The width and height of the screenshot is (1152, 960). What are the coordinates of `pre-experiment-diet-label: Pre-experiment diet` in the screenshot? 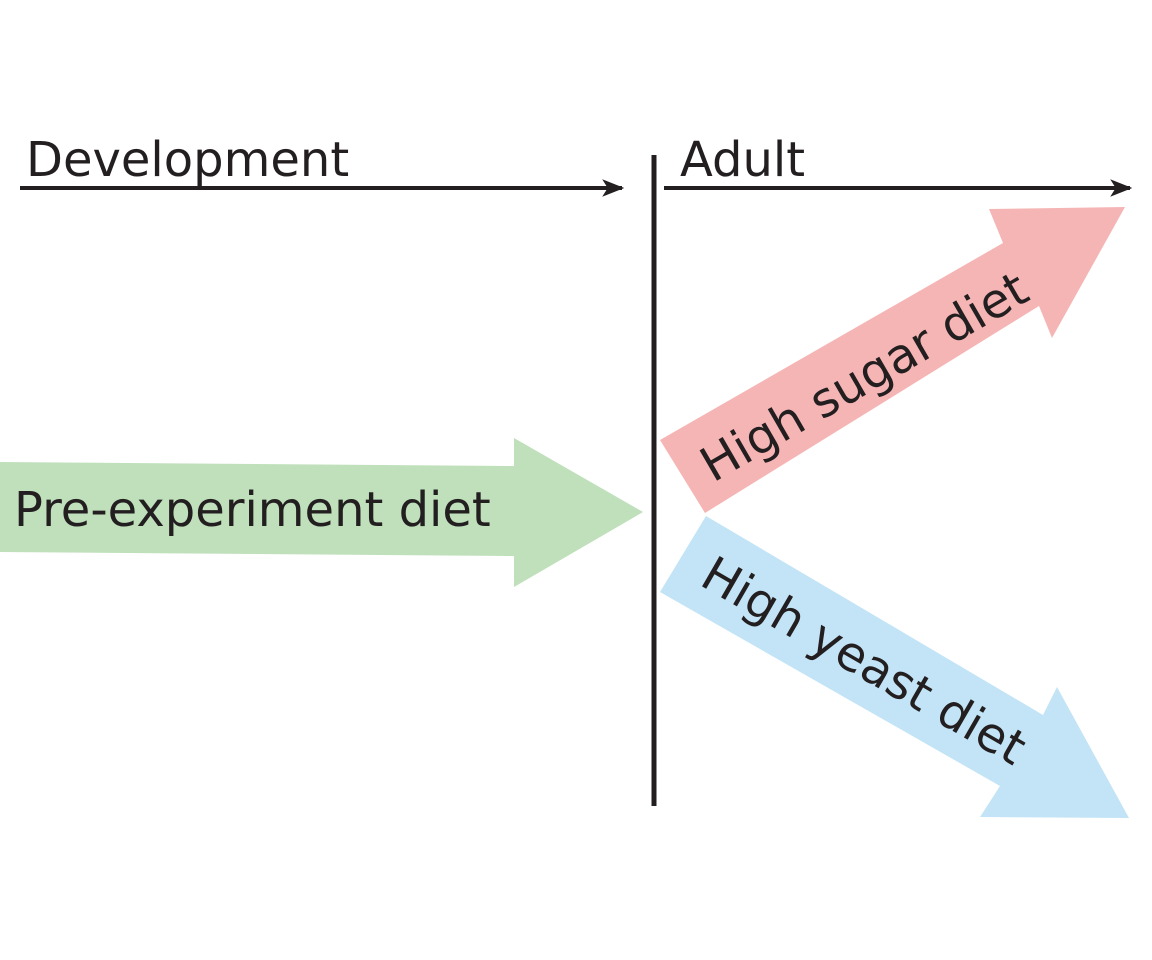 It's located at (252, 510).